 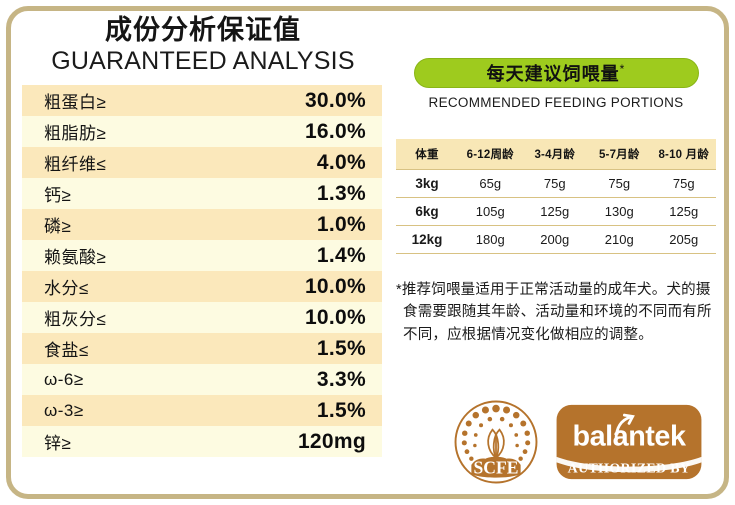 What do you see at coordinates (112, 163) in the screenshot?
I see `nutrient-name: 粗纤维≤` at bounding box center [112, 163].